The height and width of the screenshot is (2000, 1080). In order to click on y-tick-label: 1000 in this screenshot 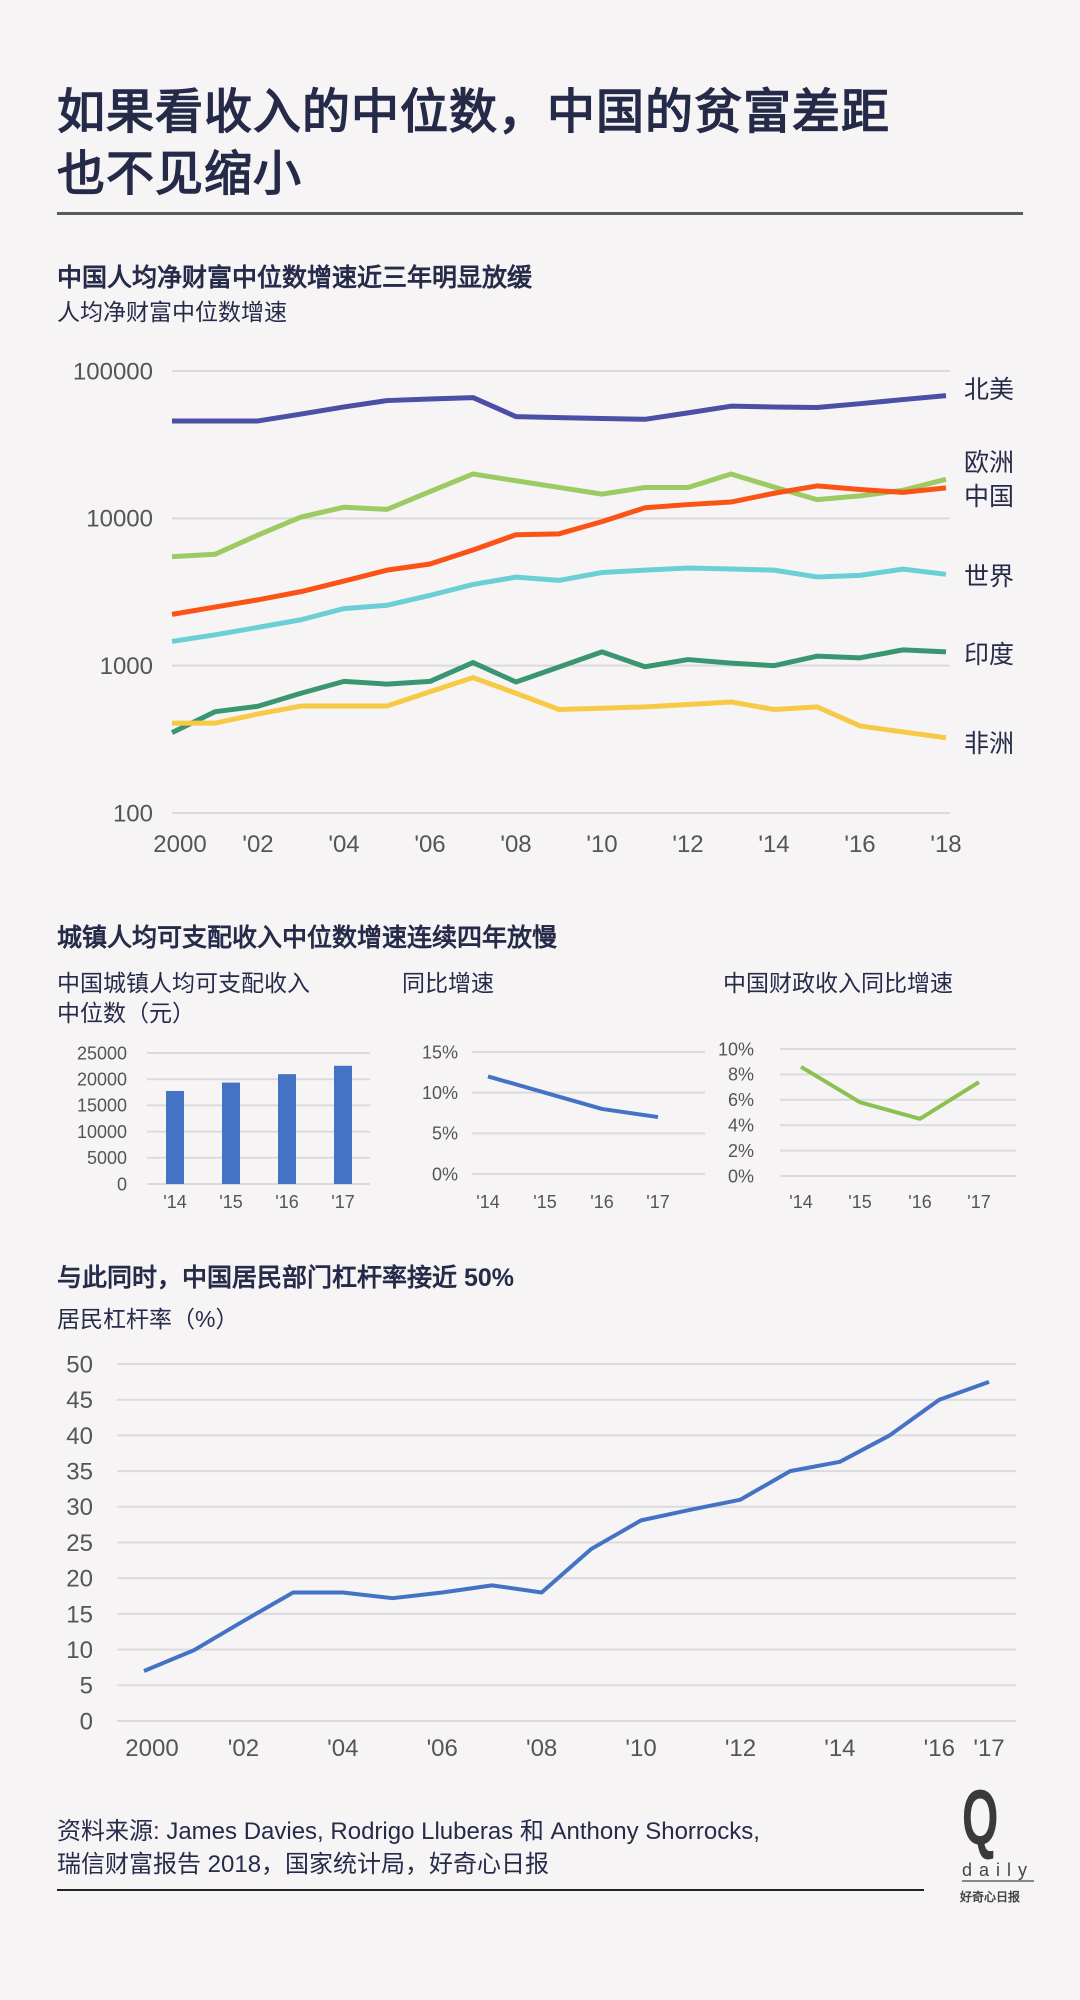, I will do `click(126, 666)`.